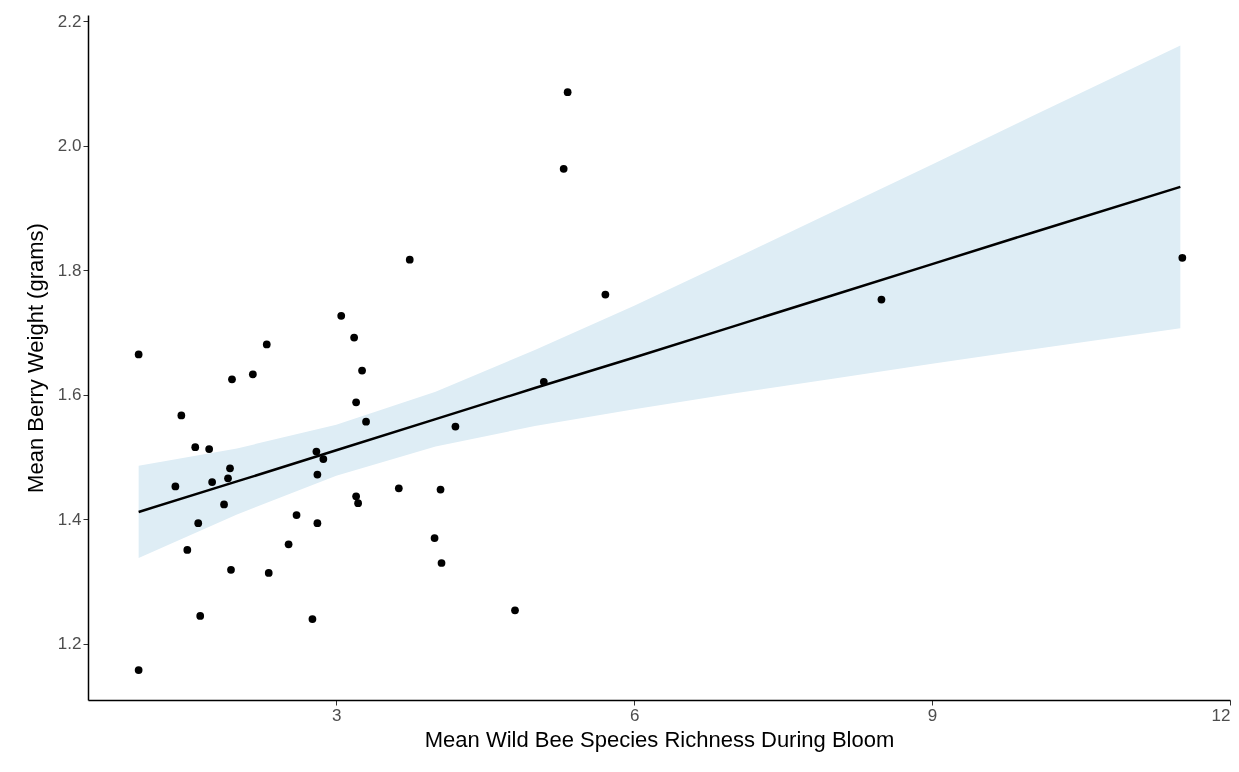  Describe the element at coordinates (35, 358) in the screenshot. I see `y-axis-title: Mean Berry Weight (grams)` at that location.